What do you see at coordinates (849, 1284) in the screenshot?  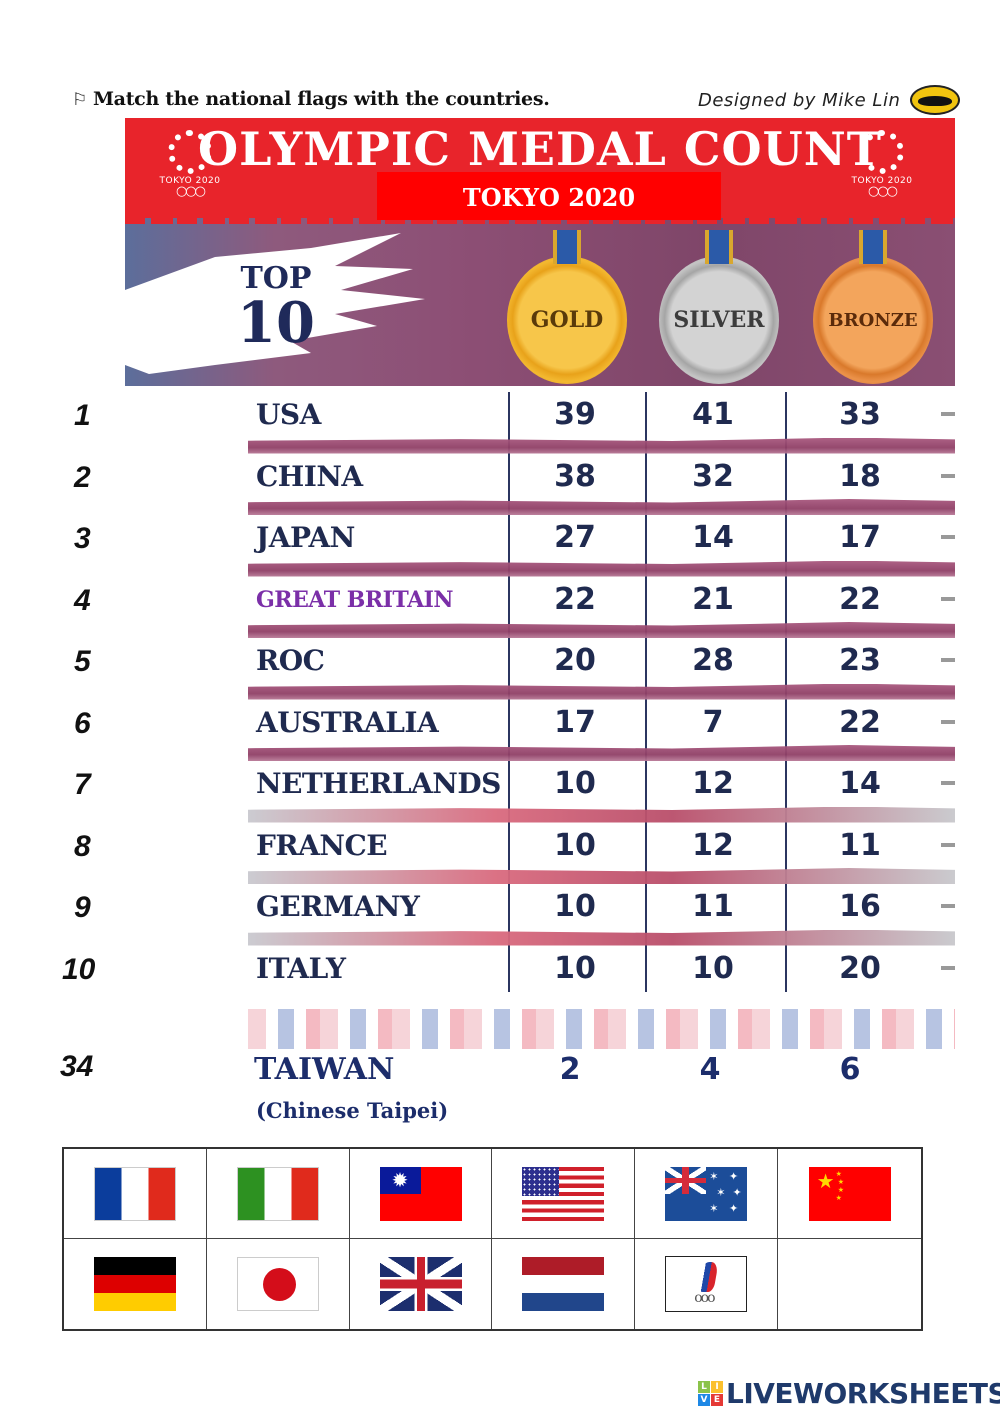 I see `empty-flag-slot` at bounding box center [849, 1284].